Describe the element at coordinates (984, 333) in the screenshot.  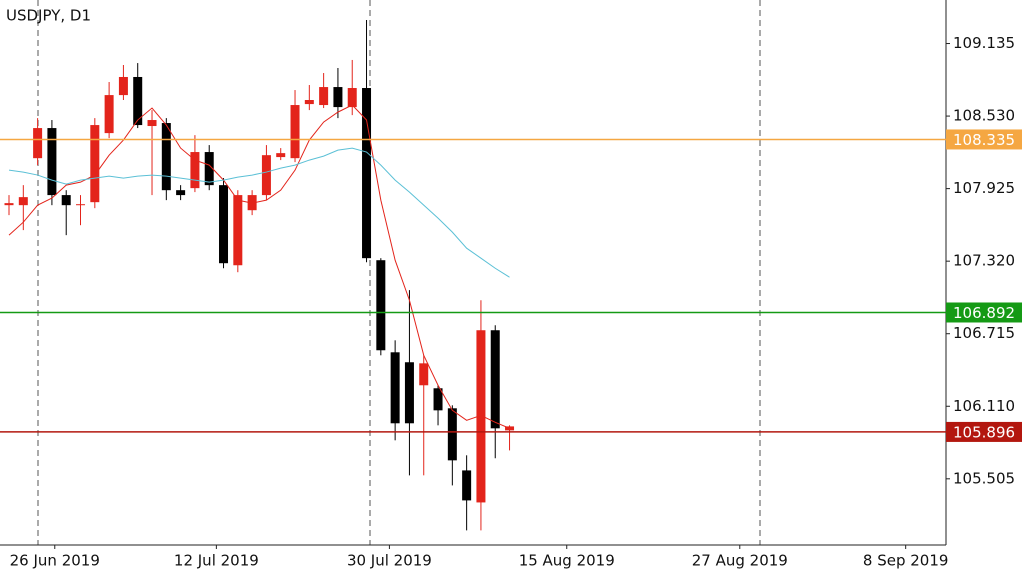
I see `y-tick-label: 106.715` at that location.